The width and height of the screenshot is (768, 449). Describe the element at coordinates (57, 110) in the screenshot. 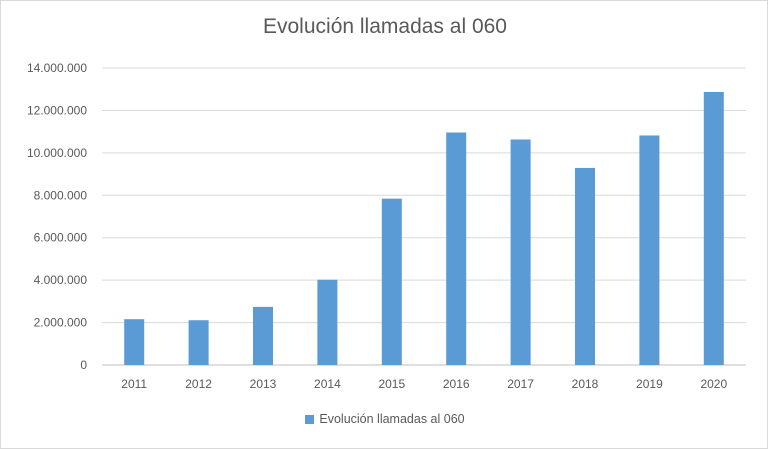

I see `y-tick-label: 12.000.000` at that location.